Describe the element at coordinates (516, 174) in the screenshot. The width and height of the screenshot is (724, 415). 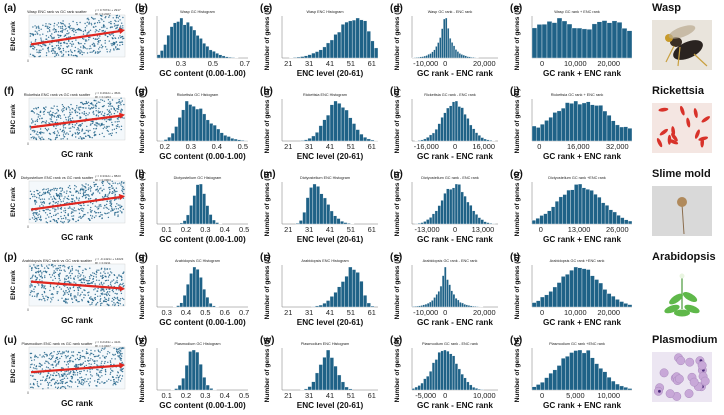
I see `panel-letter: (o)` at that location.